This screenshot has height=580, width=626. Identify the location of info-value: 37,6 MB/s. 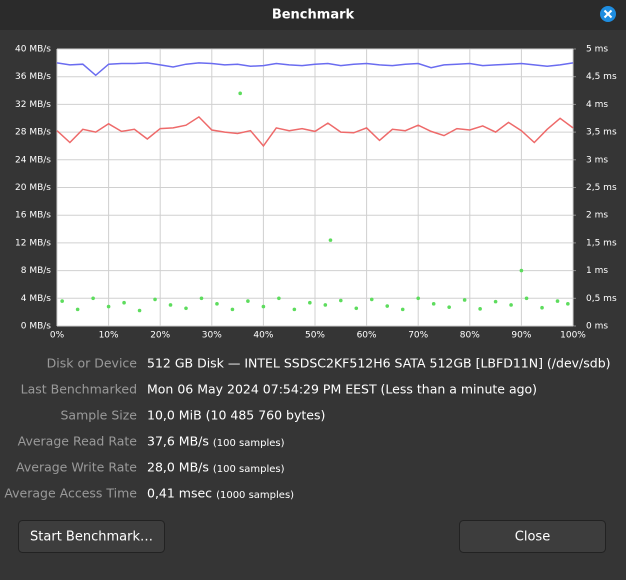
(178, 441).